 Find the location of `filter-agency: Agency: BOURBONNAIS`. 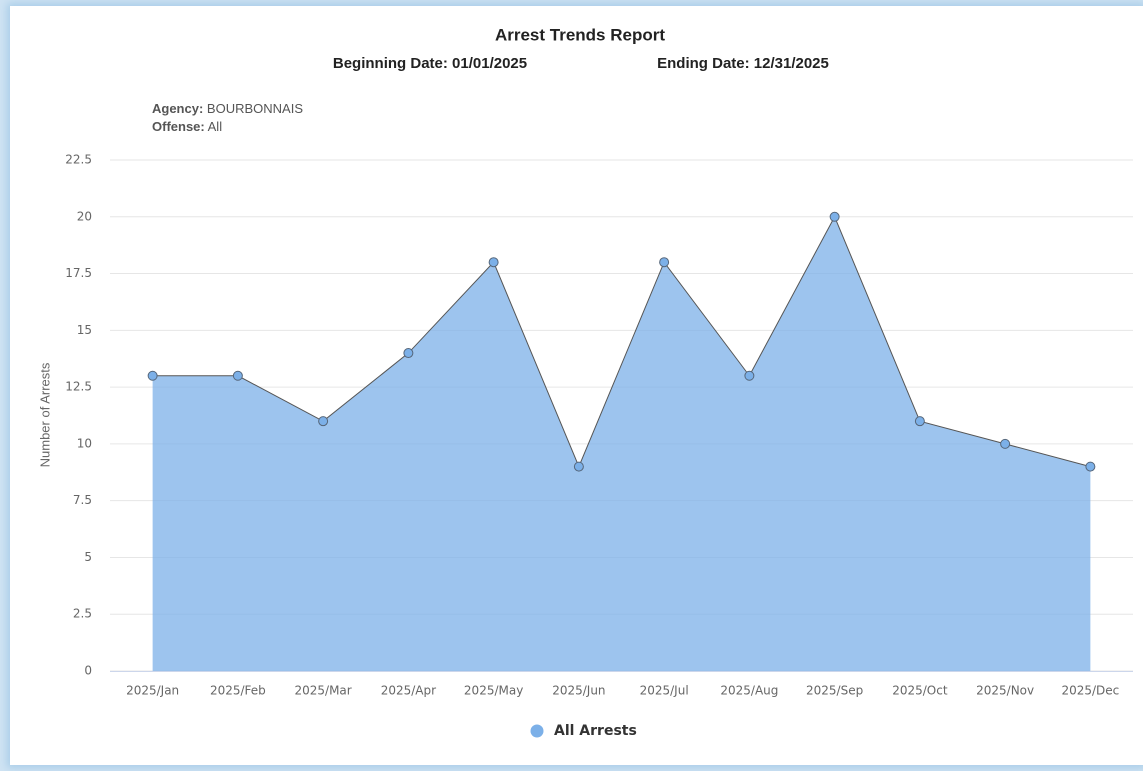

filter-agency: Agency: BOURBONNAIS is located at coordinates (227, 108).